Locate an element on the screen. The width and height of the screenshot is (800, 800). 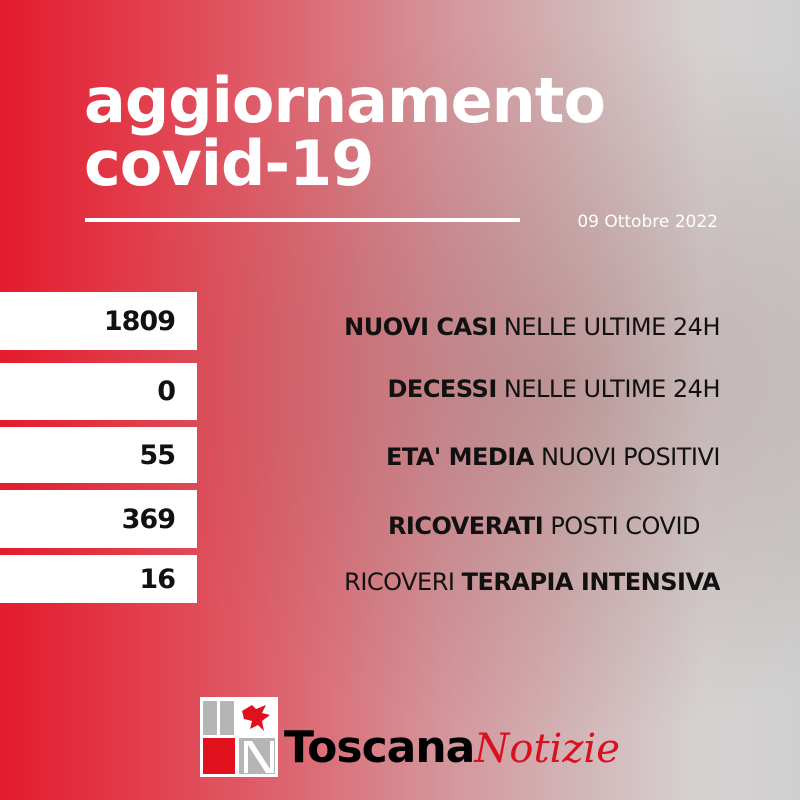
stat-value-icu: 16 is located at coordinates (98, 579).